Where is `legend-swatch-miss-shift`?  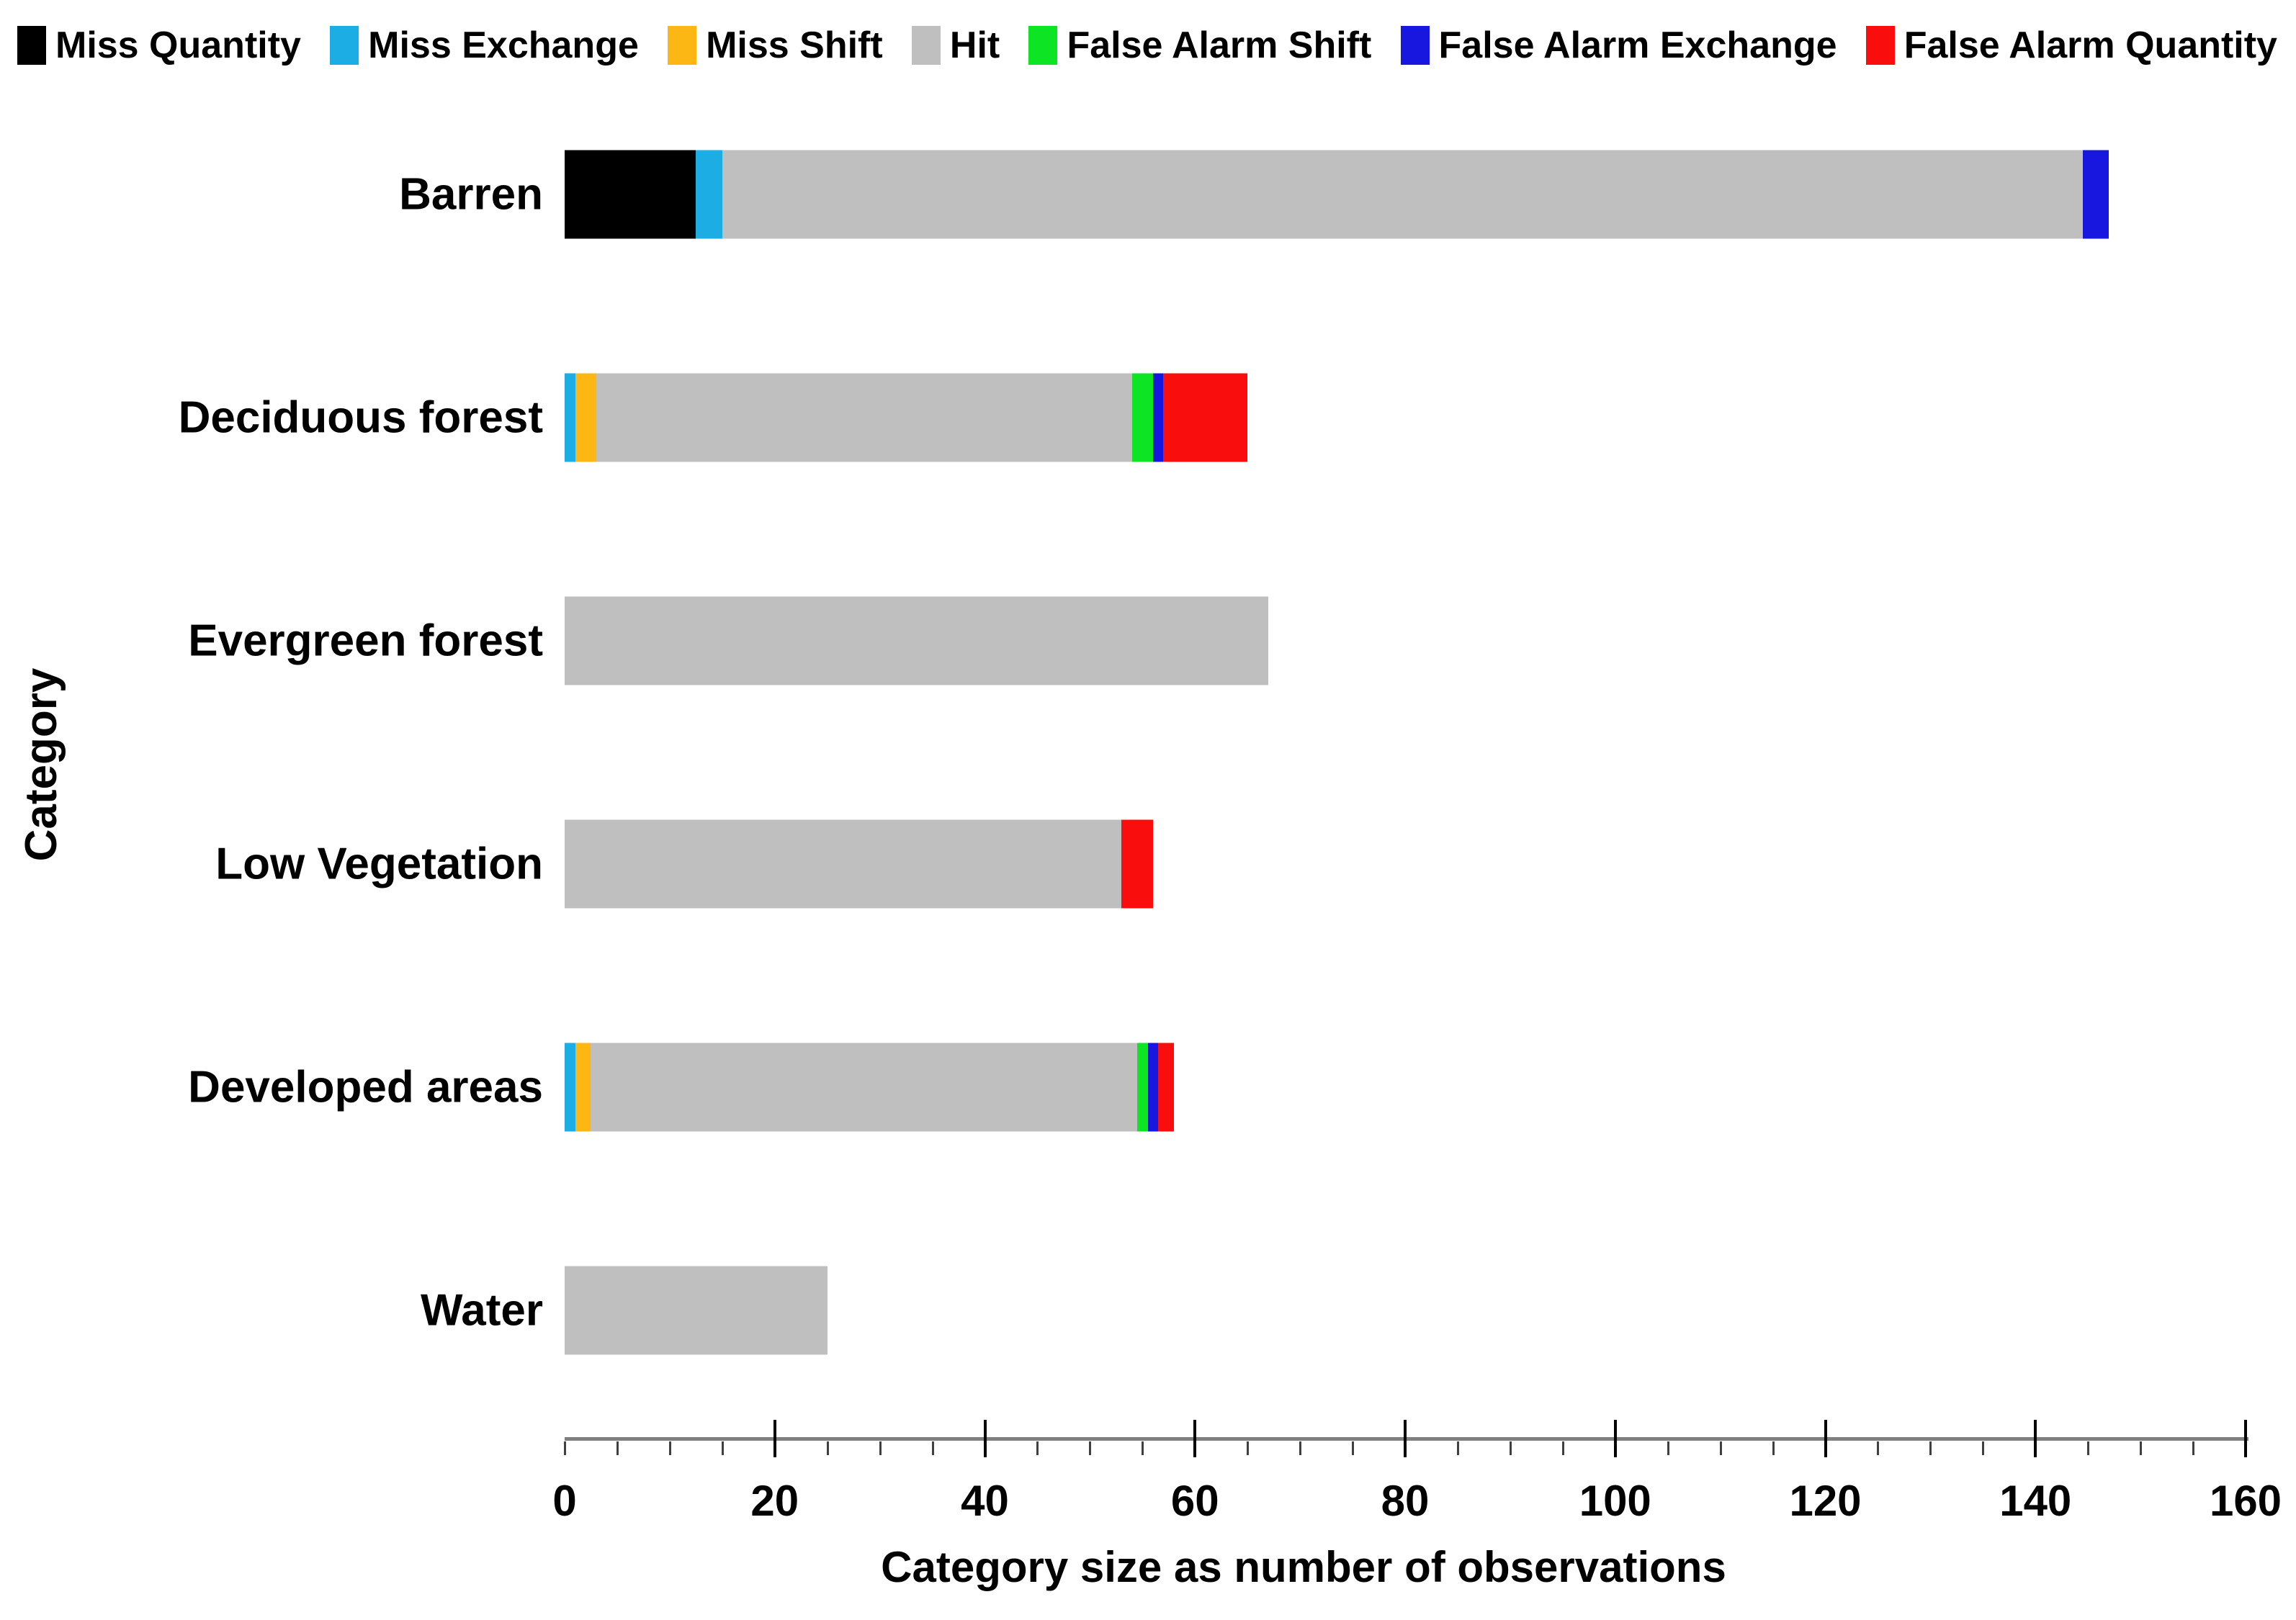 legend-swatch-miss-shift is located at coordinates (682, 45).